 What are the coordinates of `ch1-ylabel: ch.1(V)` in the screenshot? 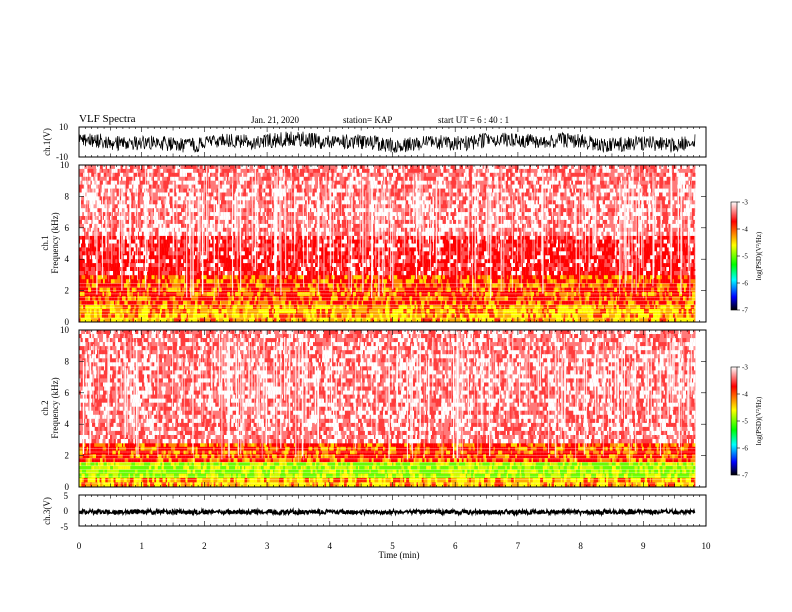 It's located at (47, 142).